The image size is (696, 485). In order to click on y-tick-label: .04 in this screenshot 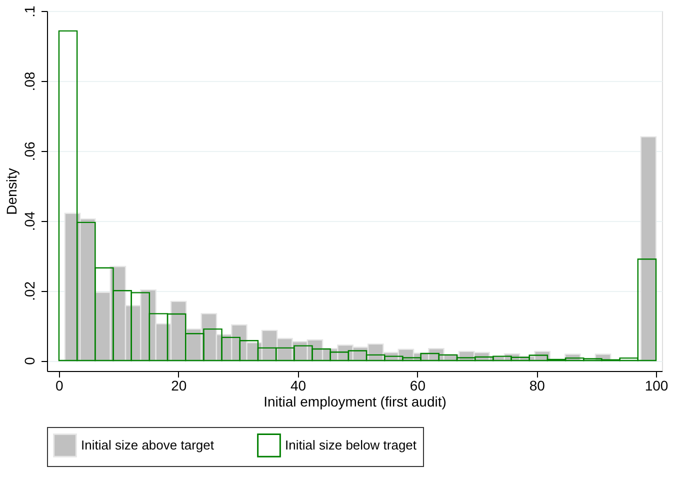, I will do `click(30, 221)`.